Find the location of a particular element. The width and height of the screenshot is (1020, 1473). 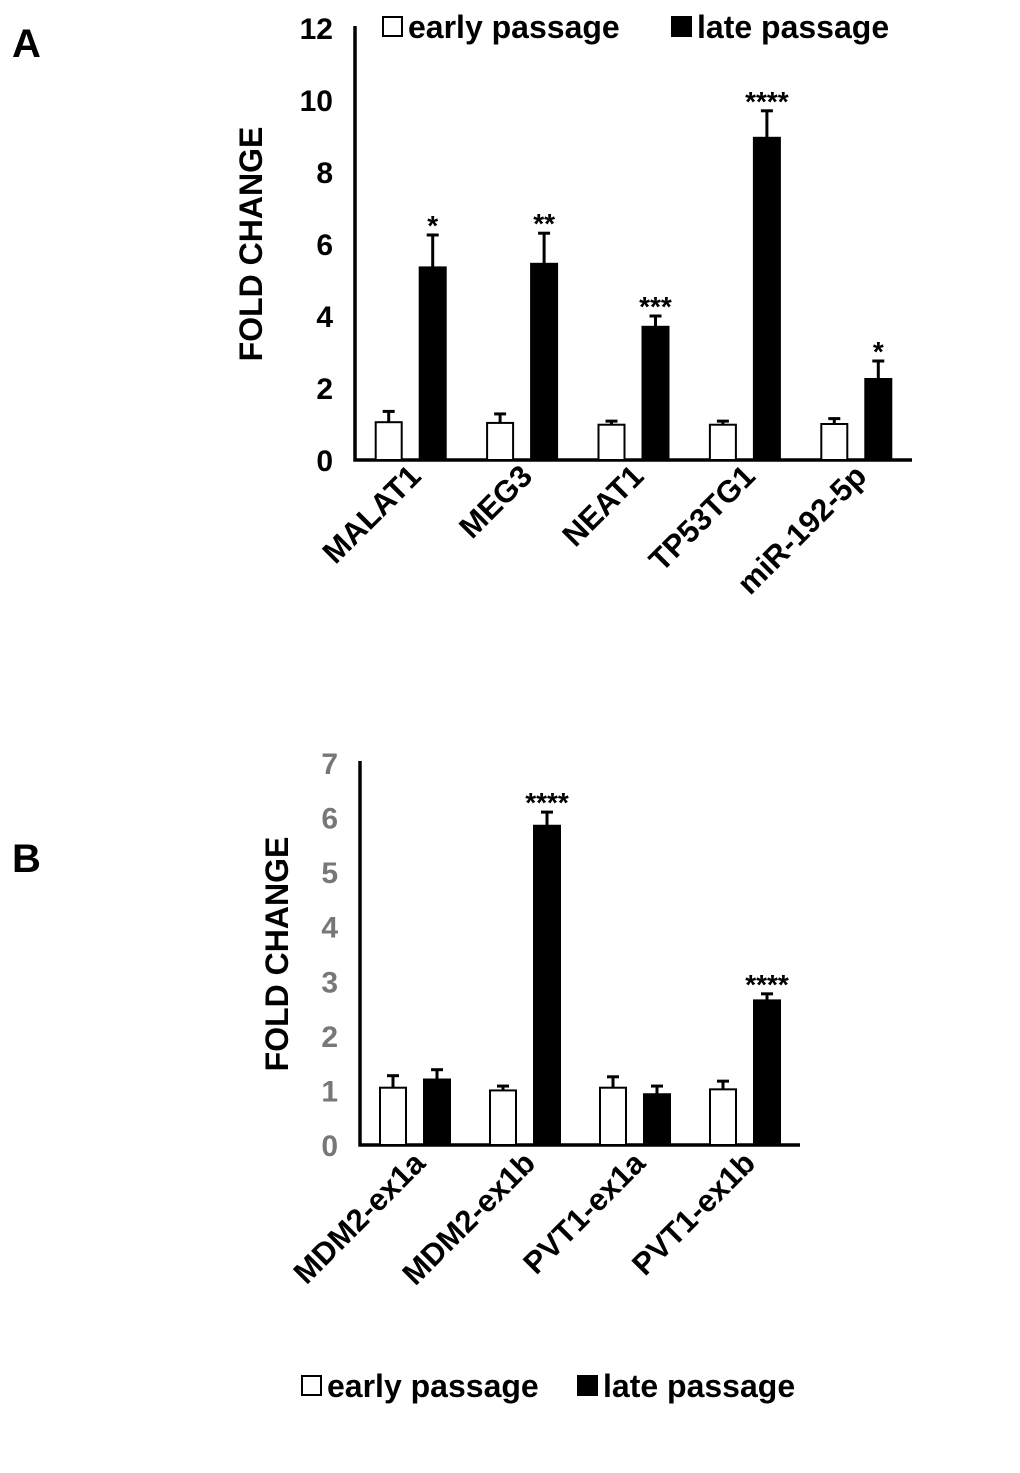

chart-b-ytick-label: 7 is located at coordinates (329, 764).